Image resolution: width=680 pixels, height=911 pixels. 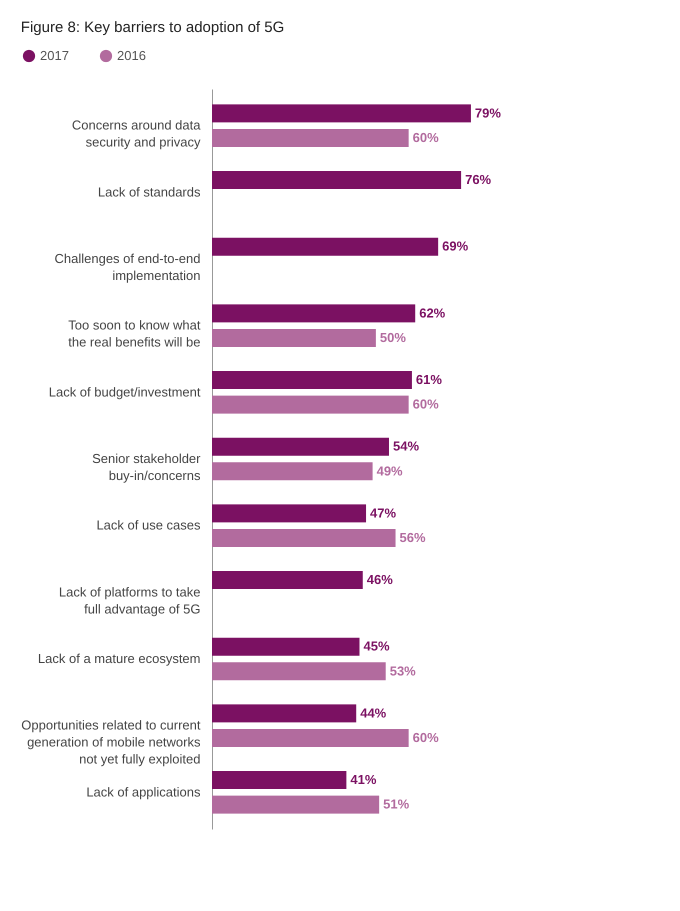 What do you see at coordinates (413, 537) in the screenshot?
I see `data-label: 56%` at bounding box center [413, 537].